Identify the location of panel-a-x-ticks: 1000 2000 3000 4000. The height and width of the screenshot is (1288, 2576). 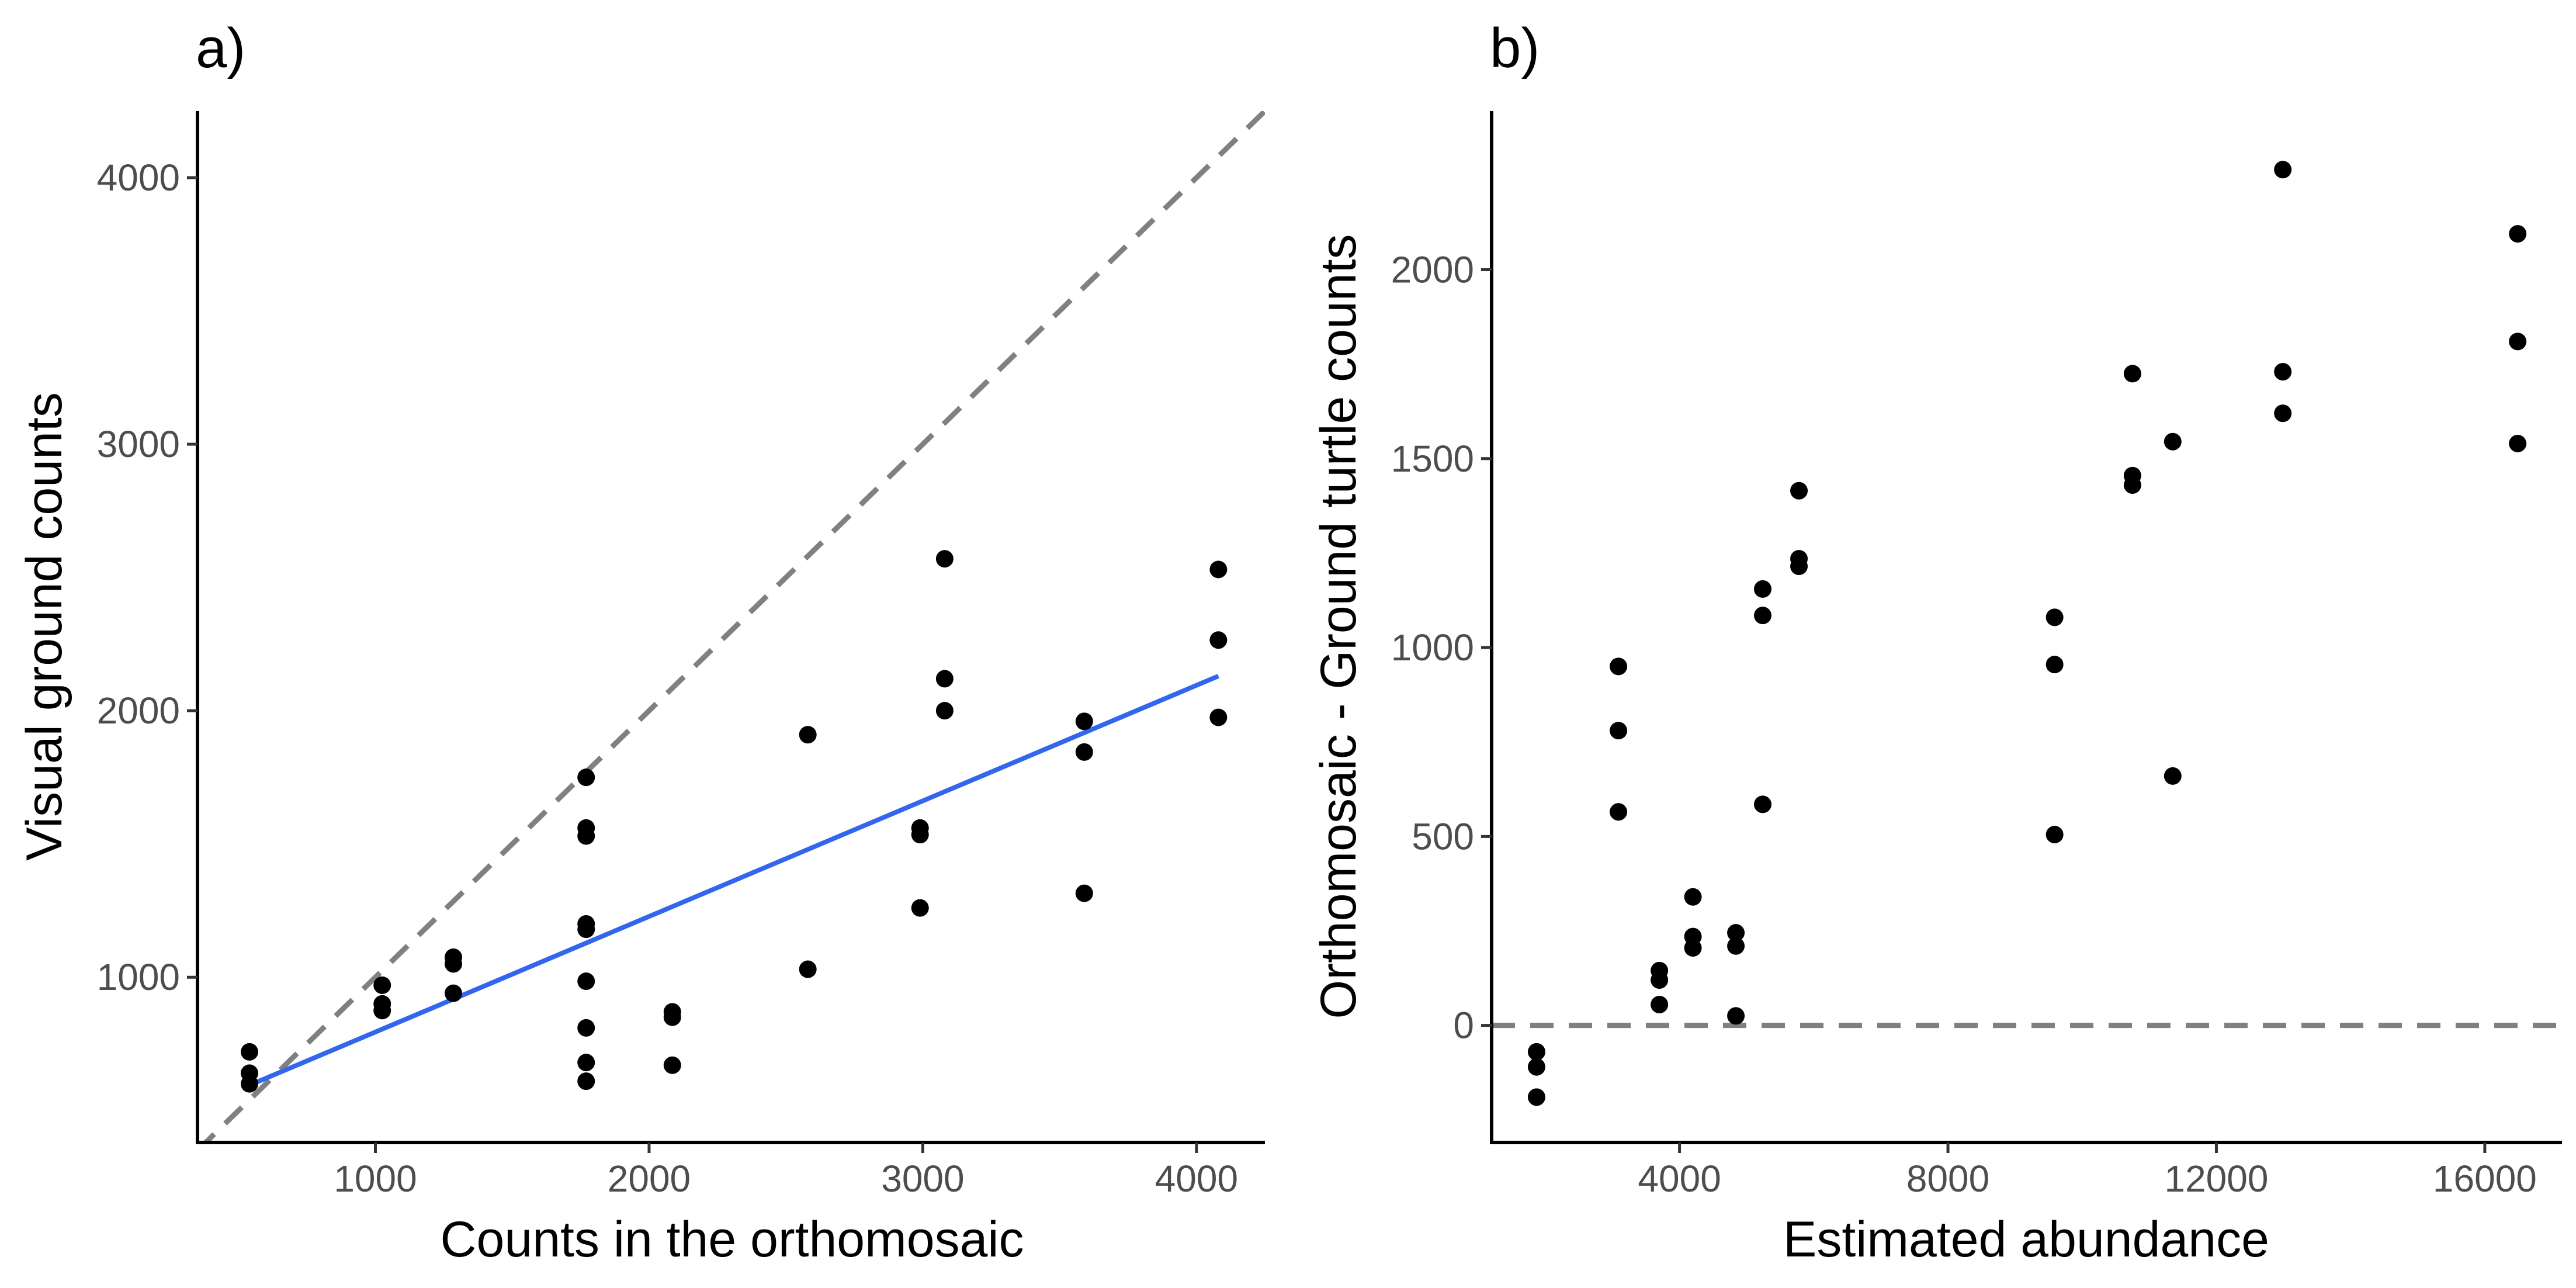
(786, 1171).